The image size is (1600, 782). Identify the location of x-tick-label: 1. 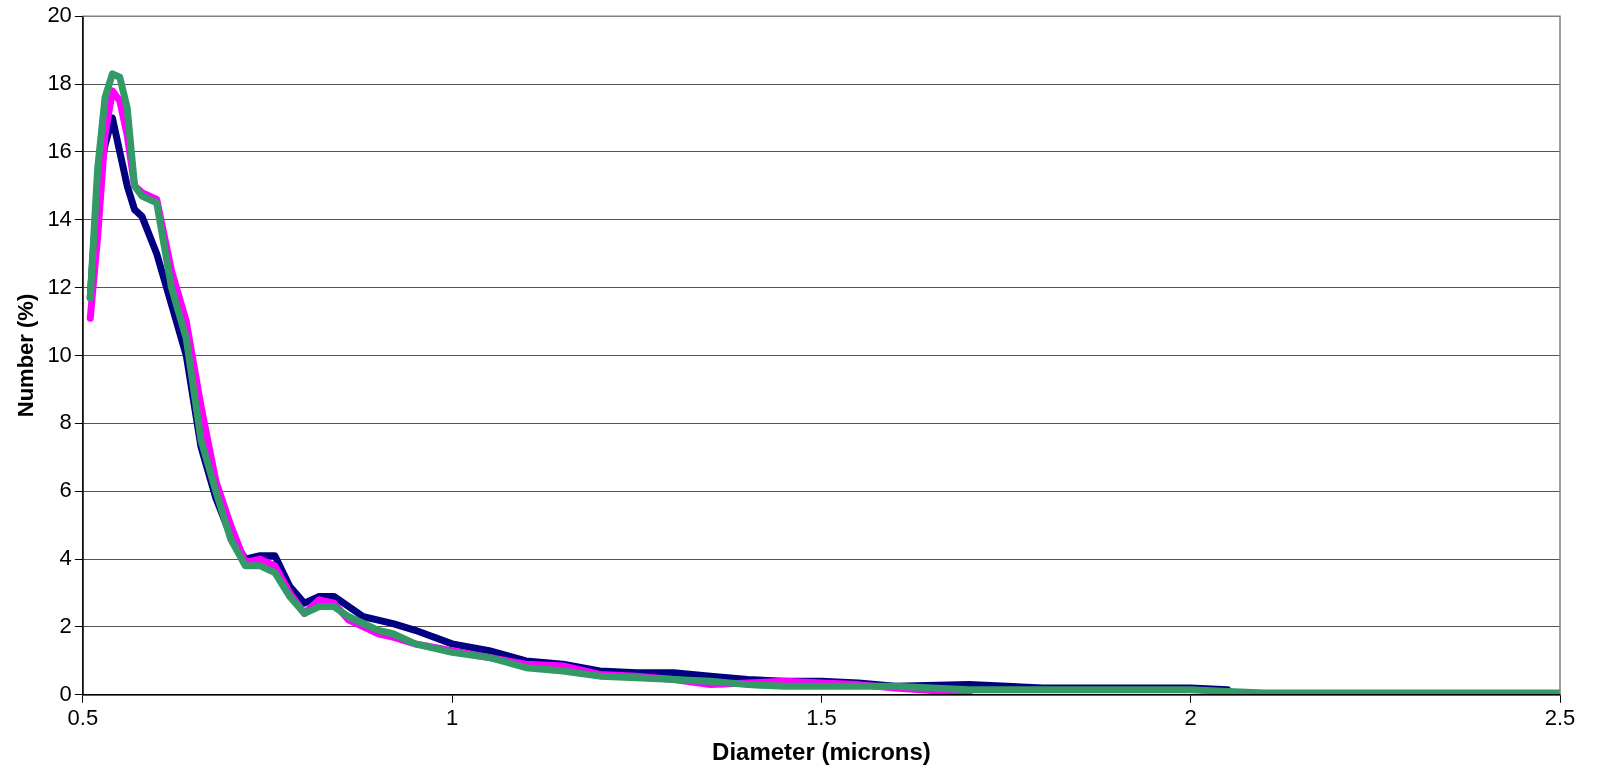
(452, 718).